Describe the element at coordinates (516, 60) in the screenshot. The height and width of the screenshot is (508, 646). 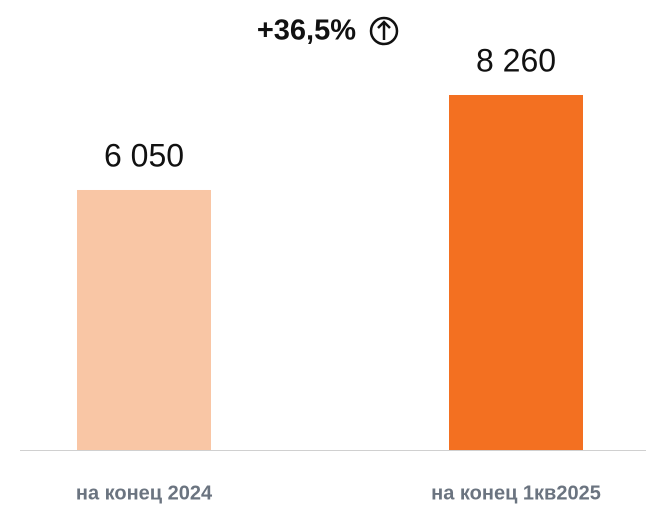
I see `value-label: 8 260` at that location.